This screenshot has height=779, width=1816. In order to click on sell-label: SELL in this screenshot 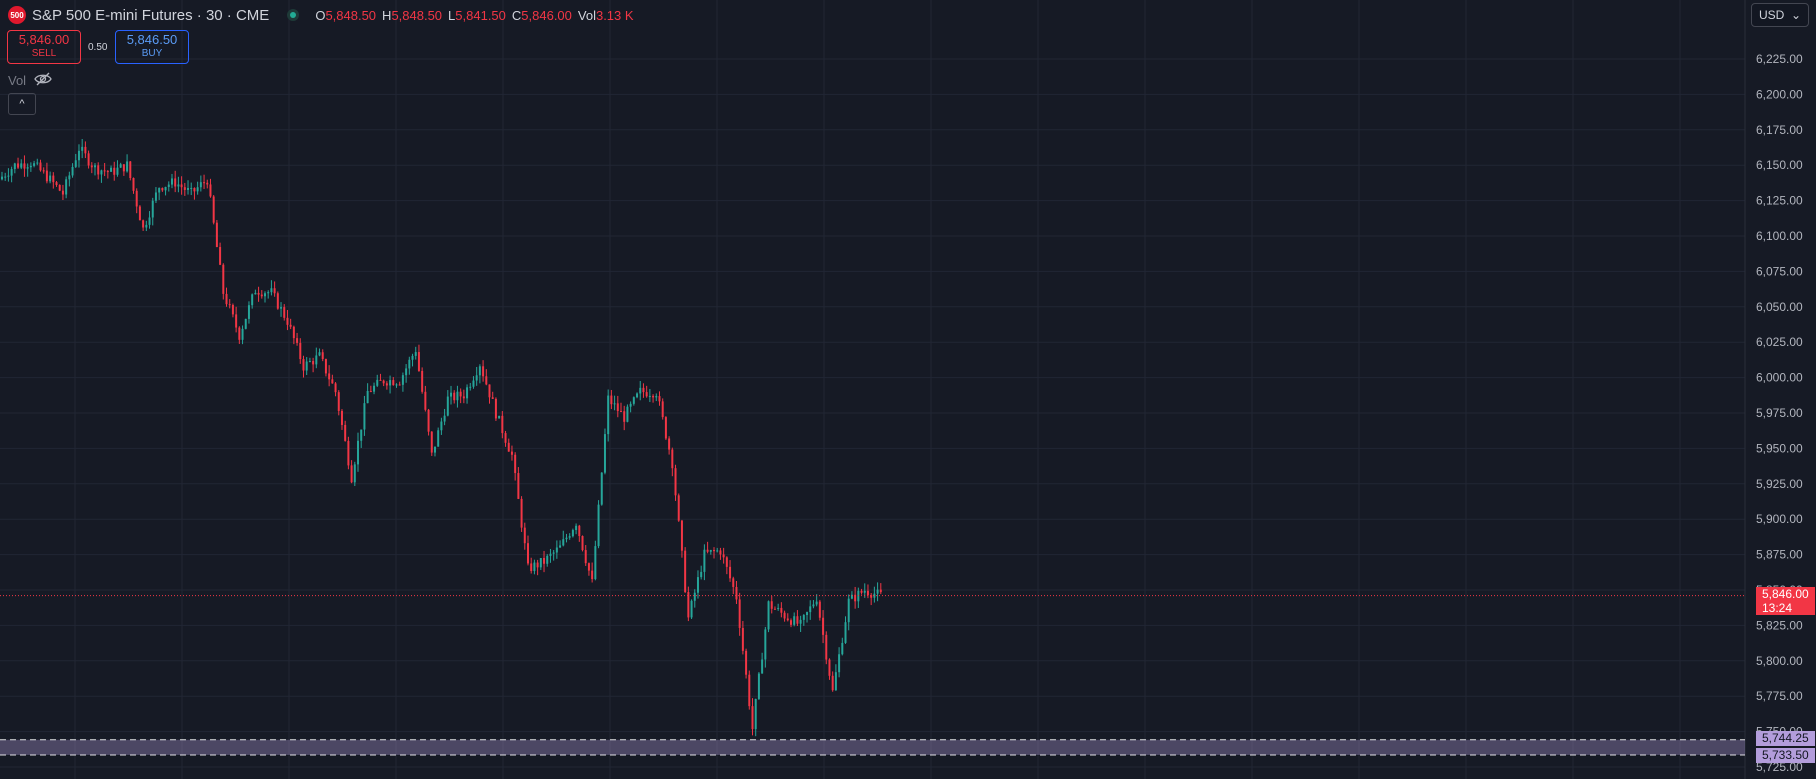, I will do `click(44, 53)`.